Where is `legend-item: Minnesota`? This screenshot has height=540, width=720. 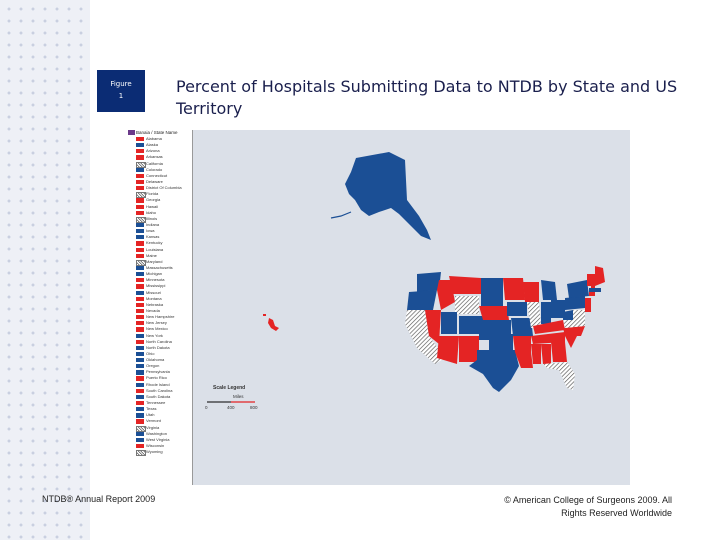
legend-item: Minnesota is located at coordinates (159, 280).